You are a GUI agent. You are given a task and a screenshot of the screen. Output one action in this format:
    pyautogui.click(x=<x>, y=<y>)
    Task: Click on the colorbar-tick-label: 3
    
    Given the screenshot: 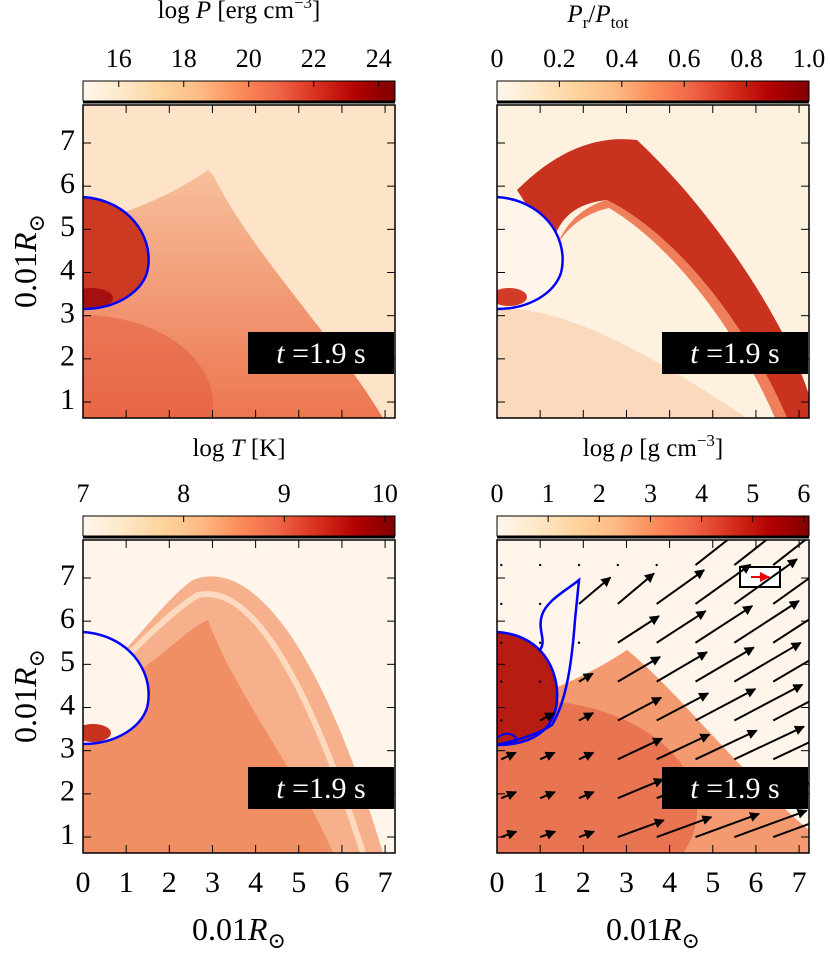 What is the action you would take?
    pyautogui.click(x=650, y=493)
    